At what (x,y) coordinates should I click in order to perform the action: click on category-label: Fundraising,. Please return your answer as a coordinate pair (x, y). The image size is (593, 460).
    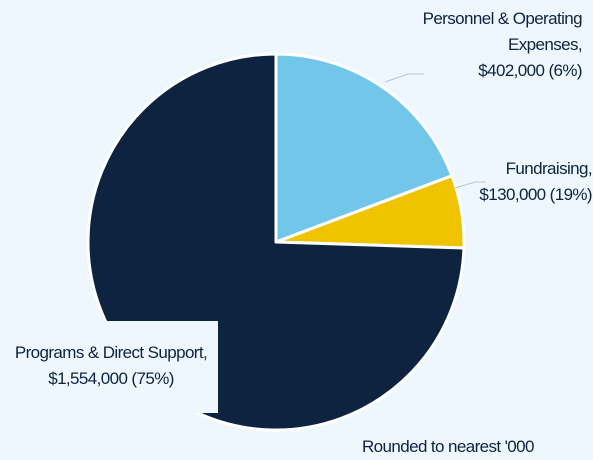
    Looking at the image, I should click on (549, 168).